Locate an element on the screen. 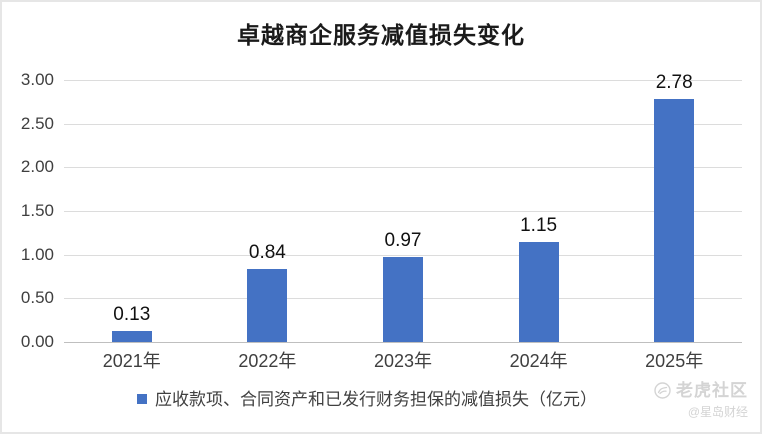 This screenshot has width=762, height=434. bar-2022年 is located at coordinates (267, 305).